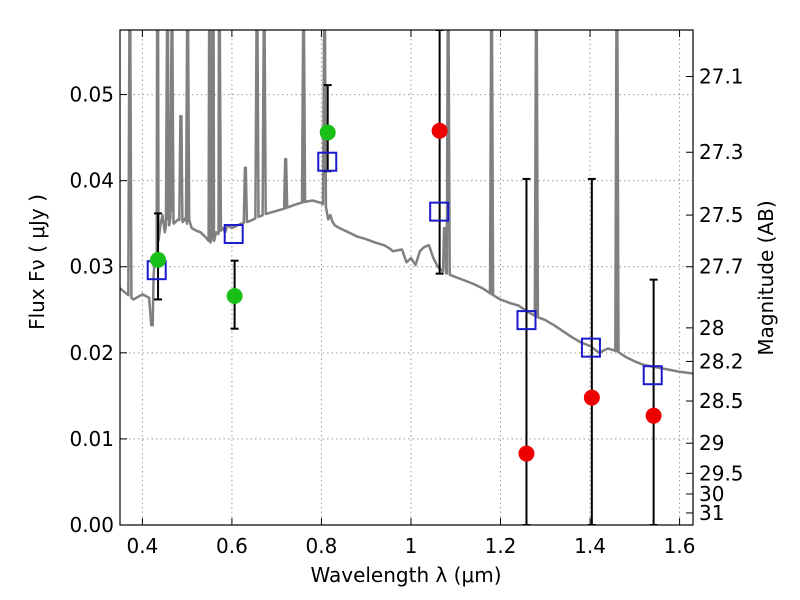  I want to click on x-tick-label: 1, so click(411, 546).